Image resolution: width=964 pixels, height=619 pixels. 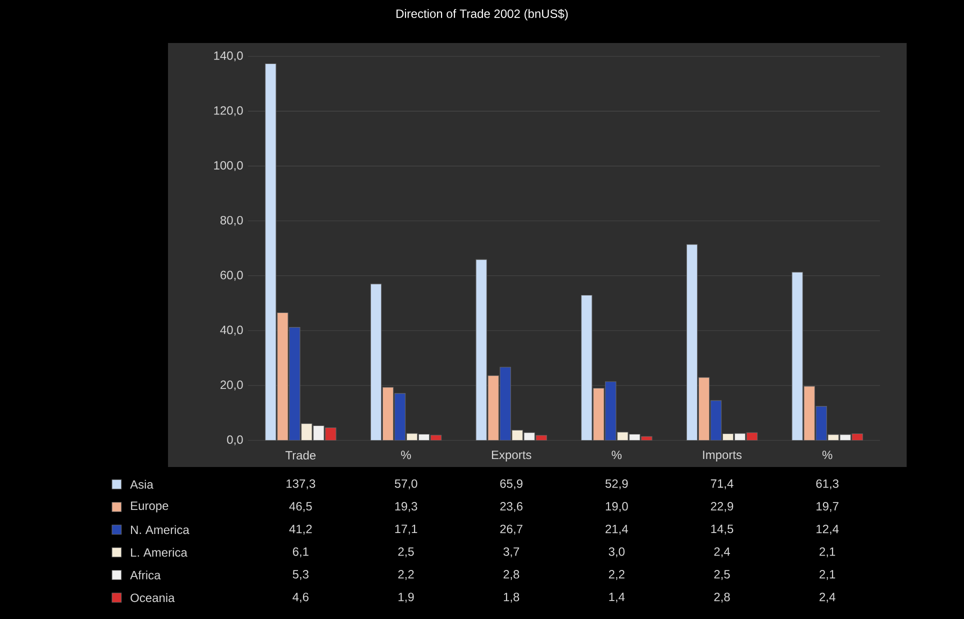 What do you see at coordinates (300, 455) in the screenshot?
I see `x-tick-label: Trade` at bounding box center [300, 455].